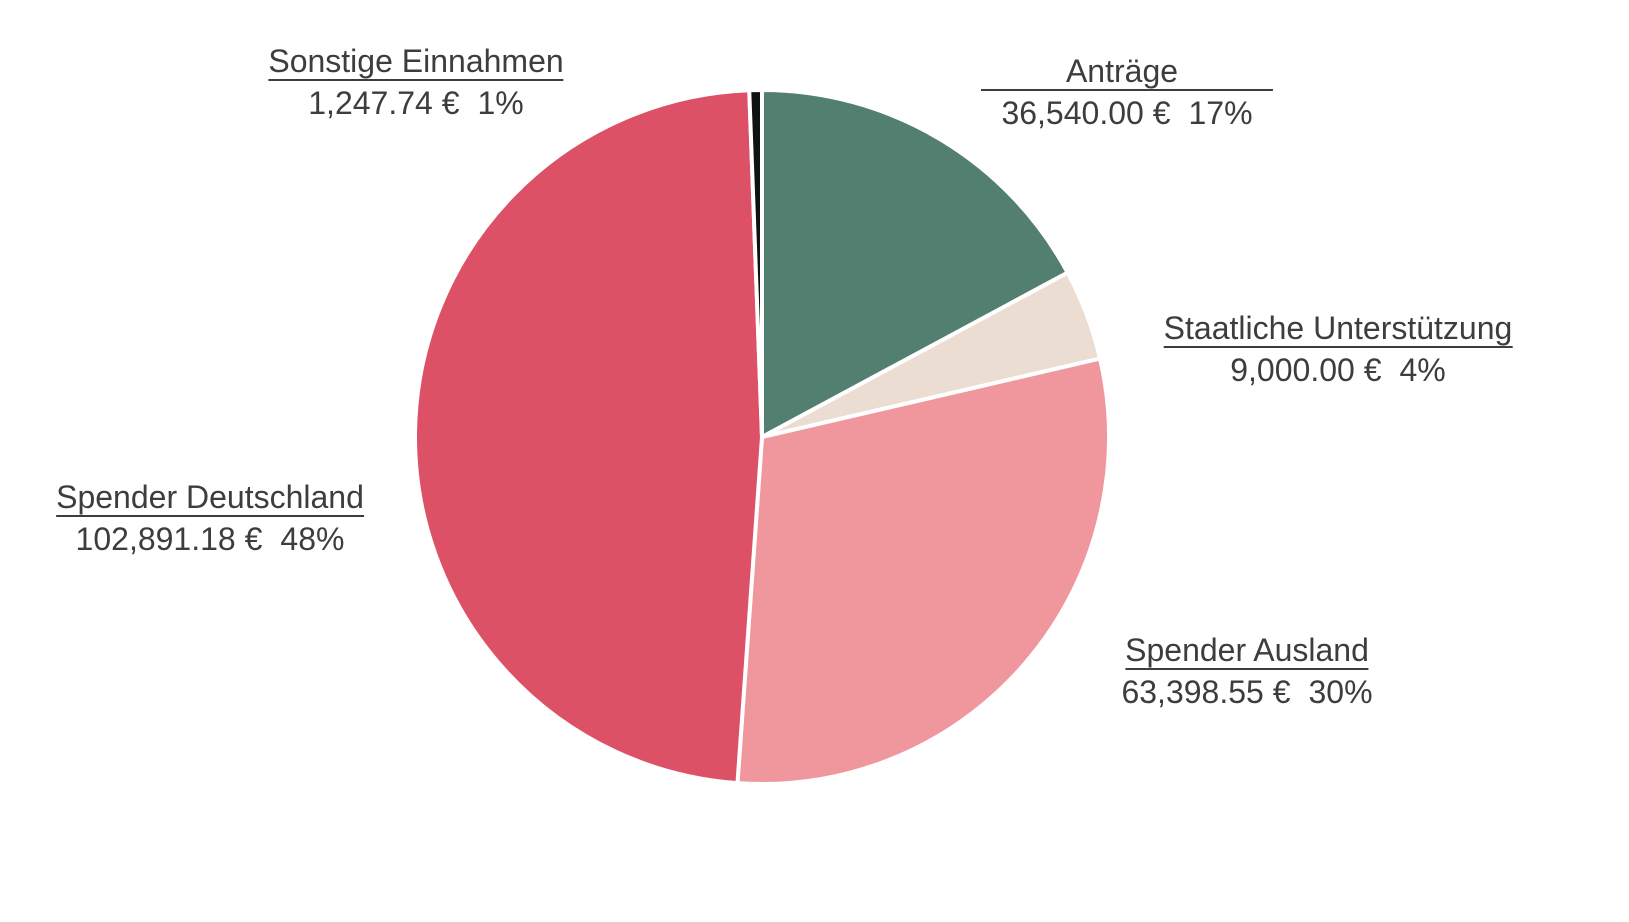 This screenshot has width=1629, height=922. Describe the element at coordinates (1338, 329) in the screenshot. I see `slice-label-name: Staatliche Unterstützung` at that location.